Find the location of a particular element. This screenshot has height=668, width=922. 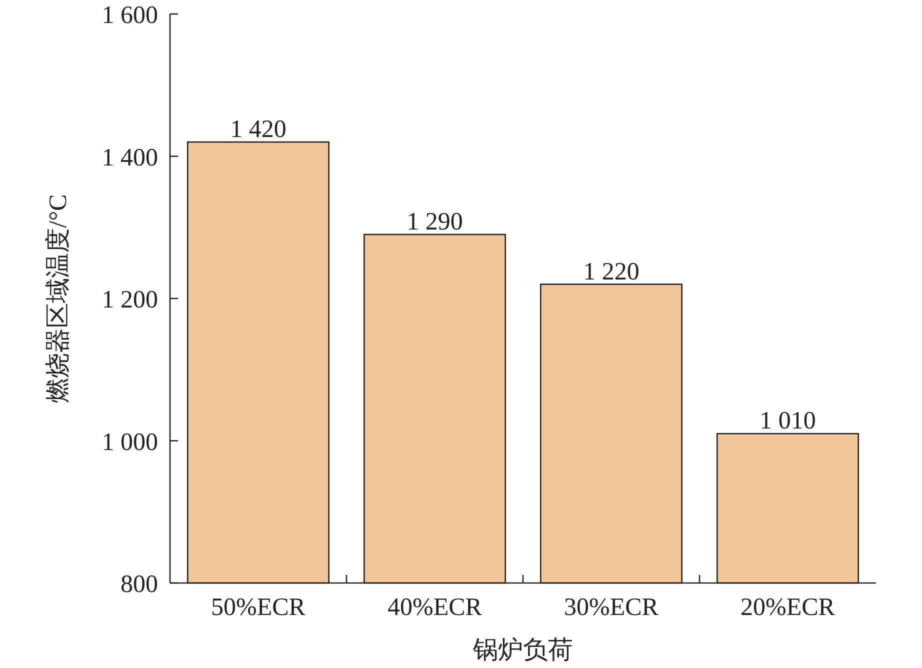

x-tick-label: 20%ECR is located at coordinates (788, 607).